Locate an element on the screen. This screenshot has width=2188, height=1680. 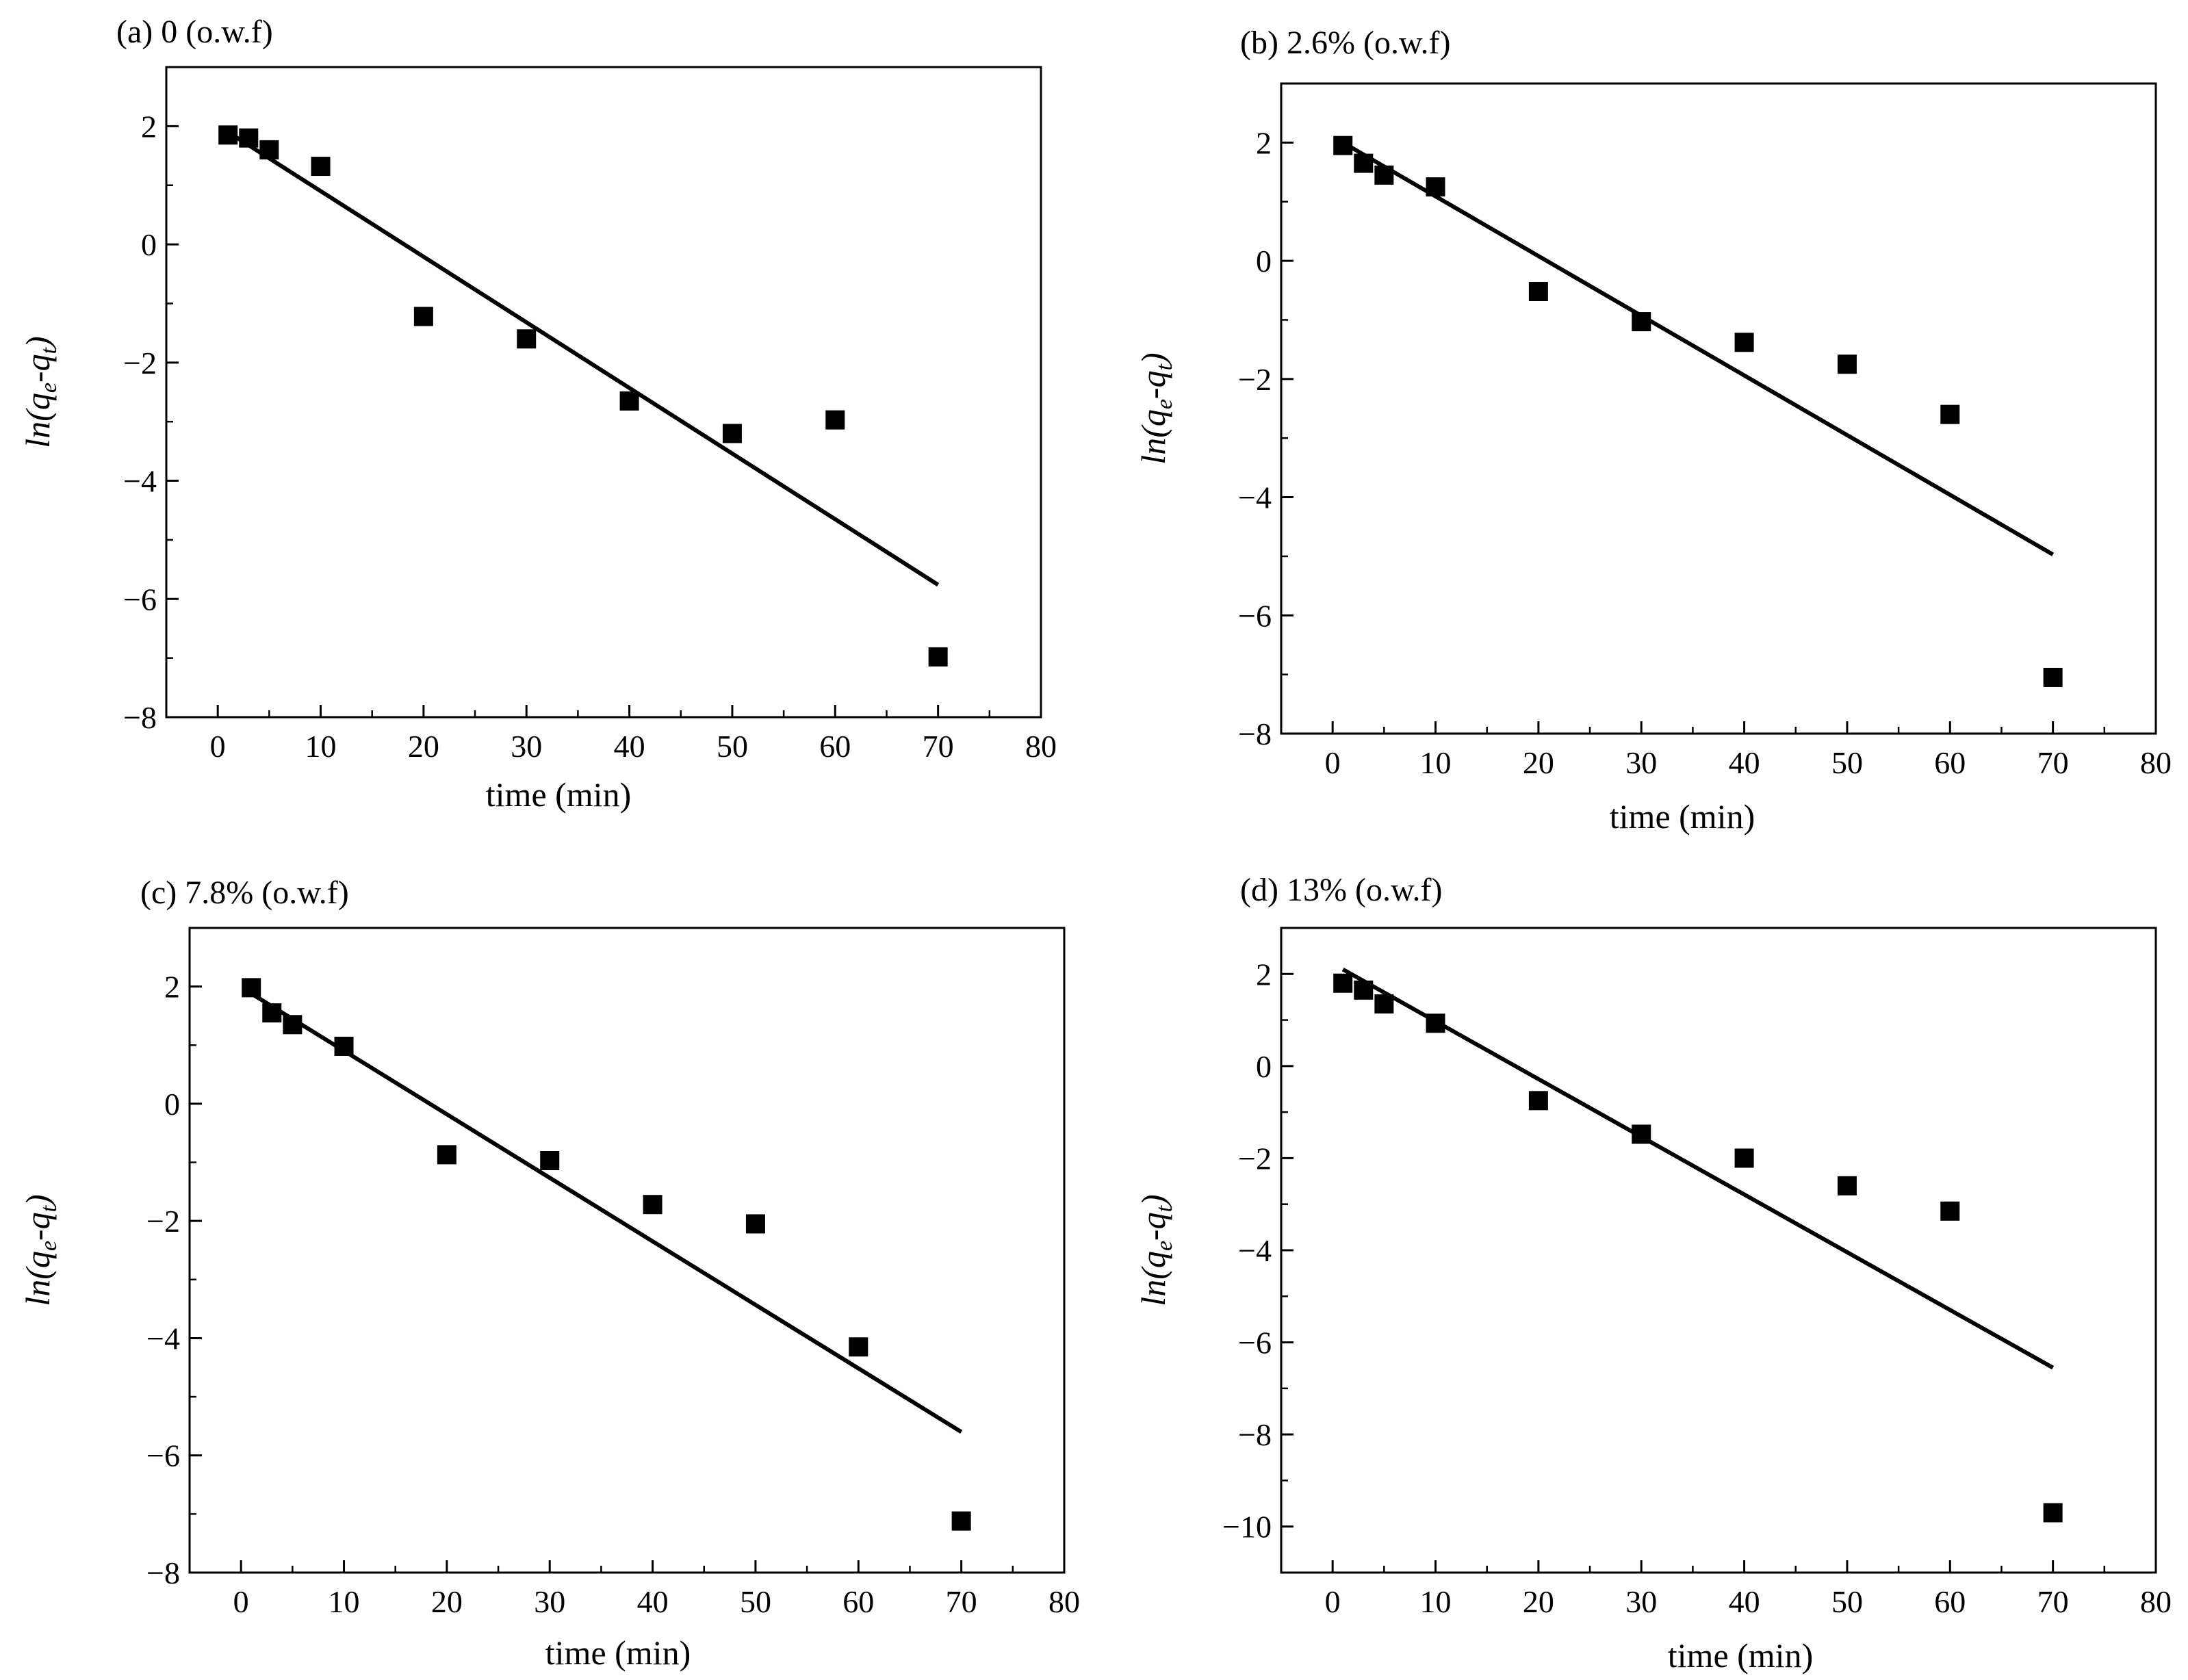
panel-b-x-ticks: 0 10 20 30 40 50 60 70 80 is located at coordinates (1748, 750).